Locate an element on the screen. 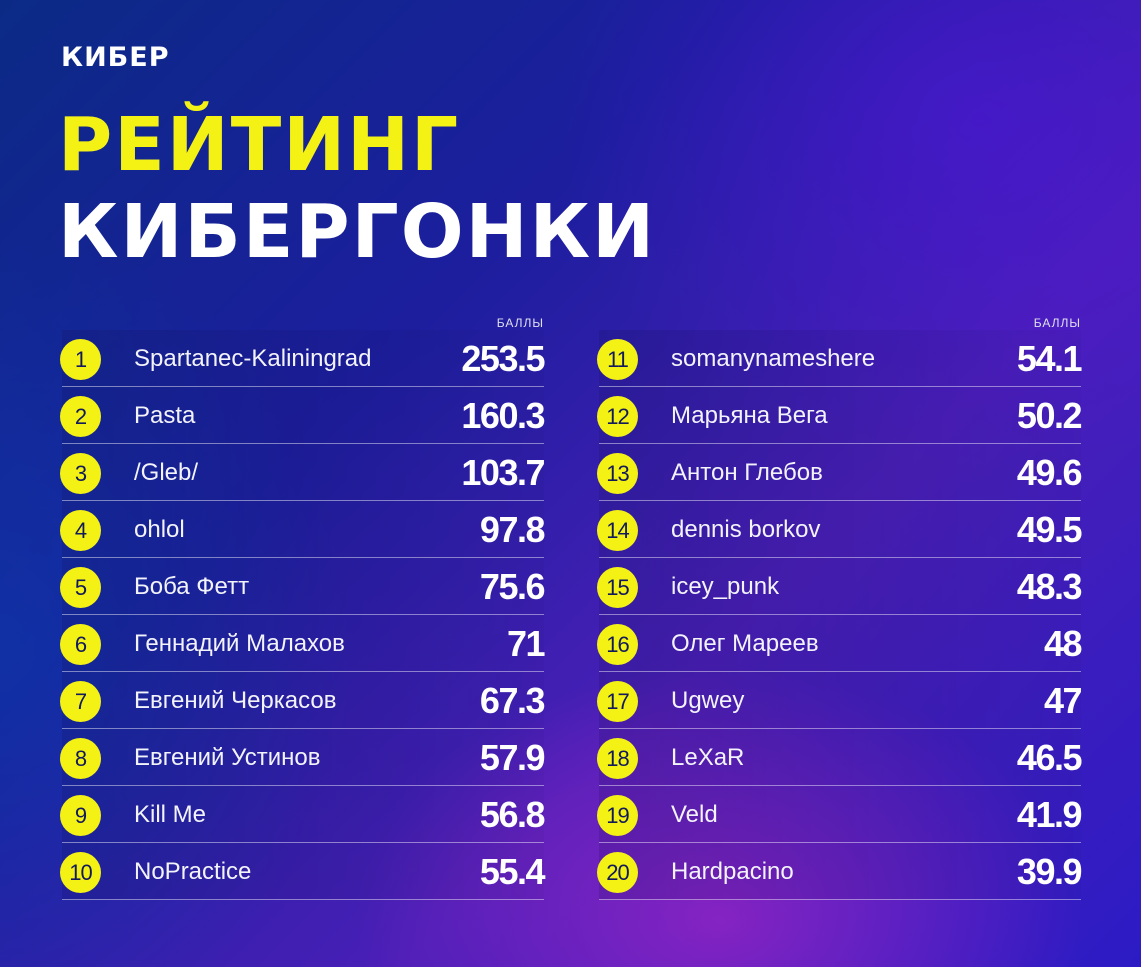  rank-badge: 3 is located at coordinates (80, 473).